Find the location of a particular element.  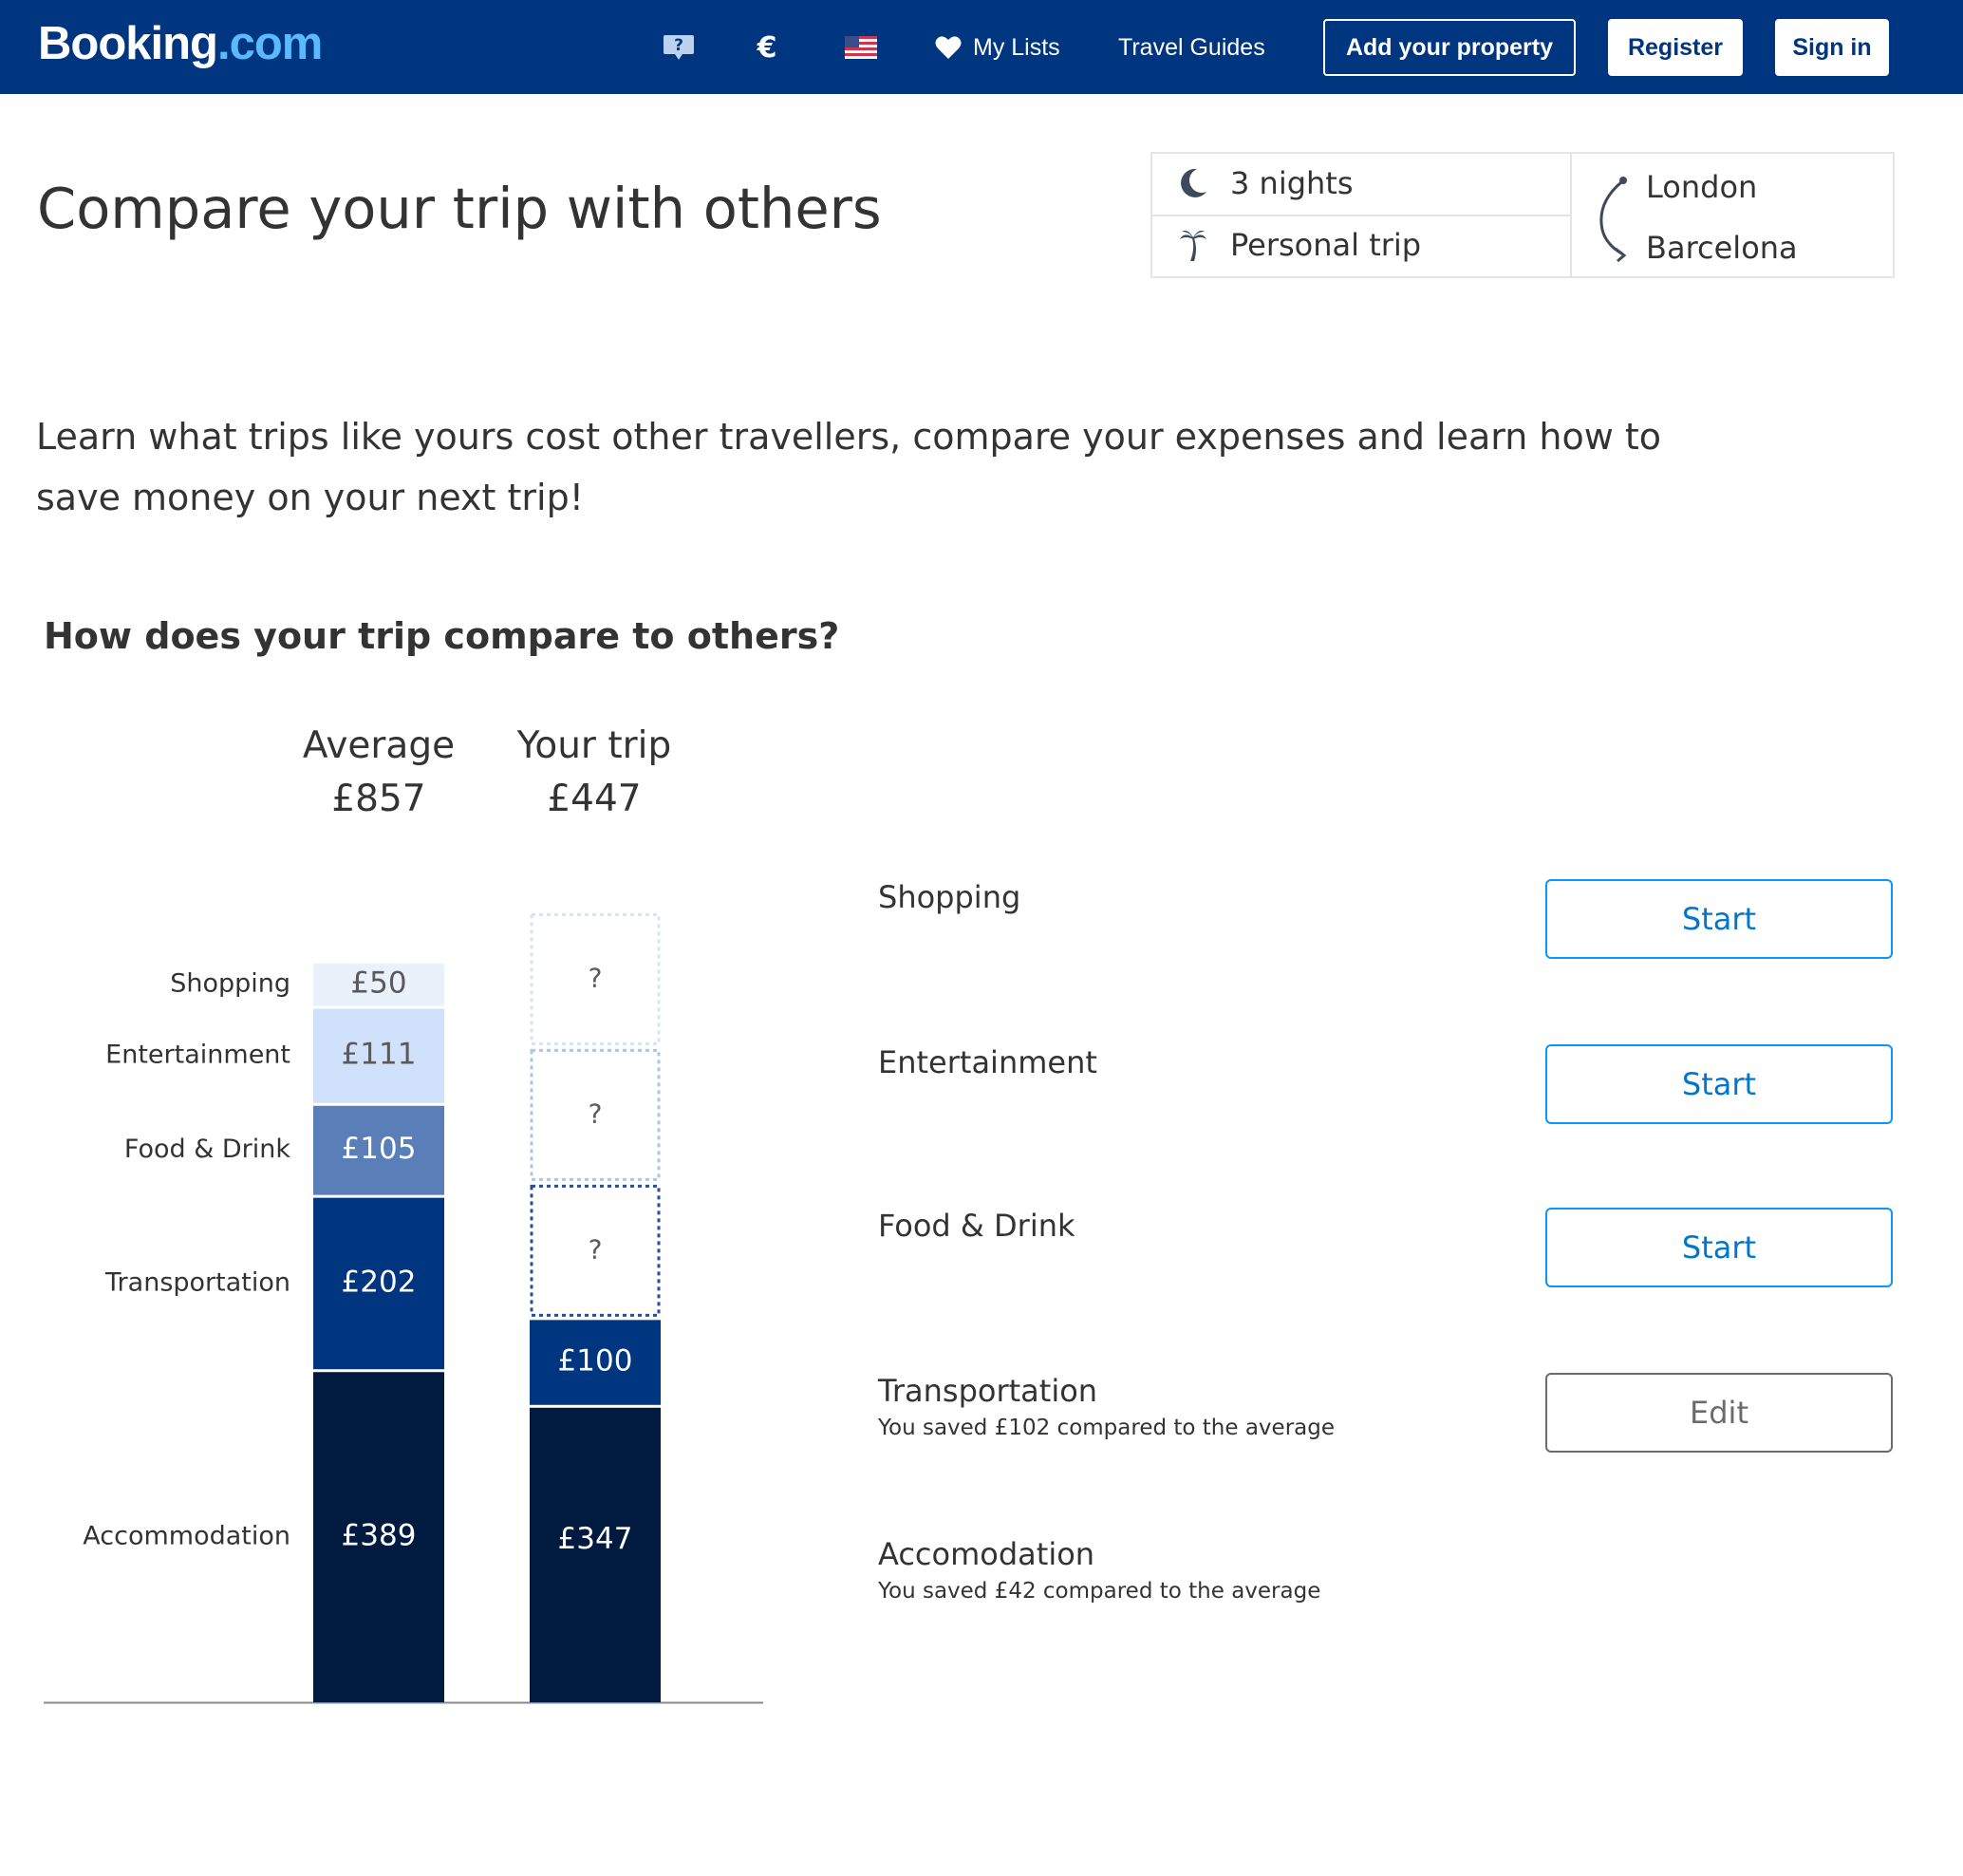

category-label-shopping: Shopping is located at coordinates (230, 984).